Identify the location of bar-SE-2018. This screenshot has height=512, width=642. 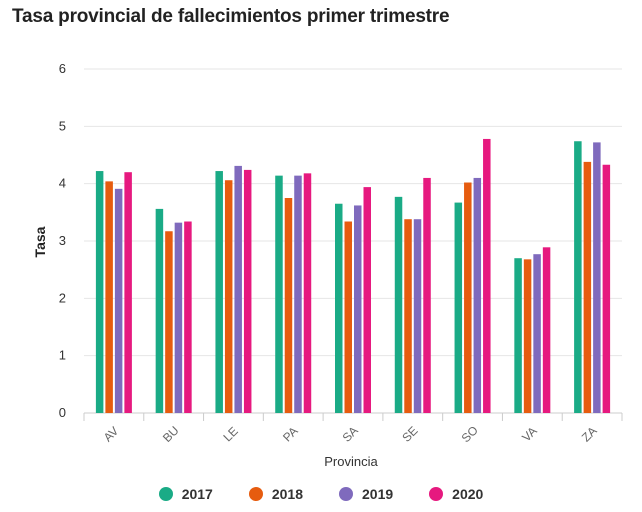
(408, 316).